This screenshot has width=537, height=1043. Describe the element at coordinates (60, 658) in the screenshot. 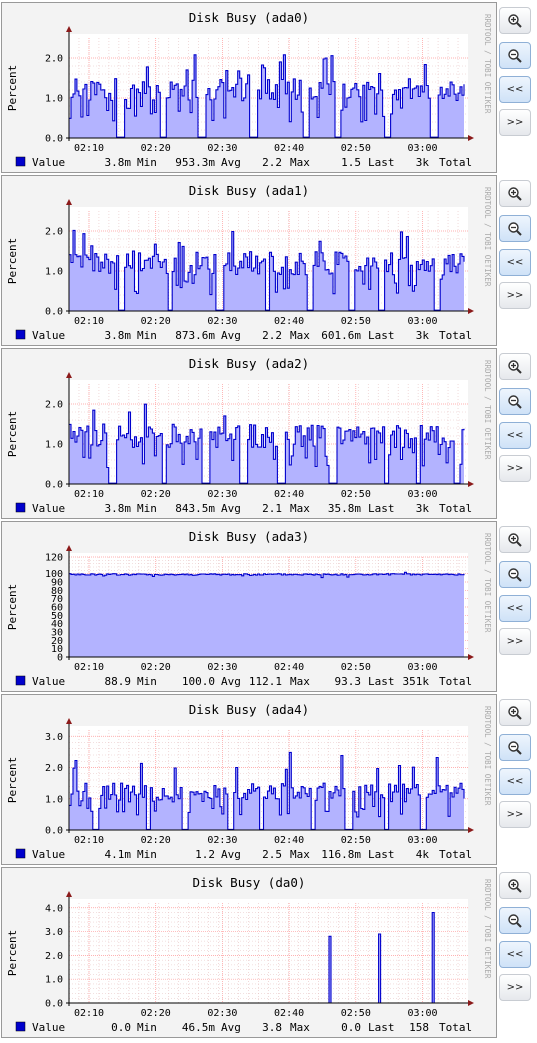

I see `y-tick-label: 0` at that location.